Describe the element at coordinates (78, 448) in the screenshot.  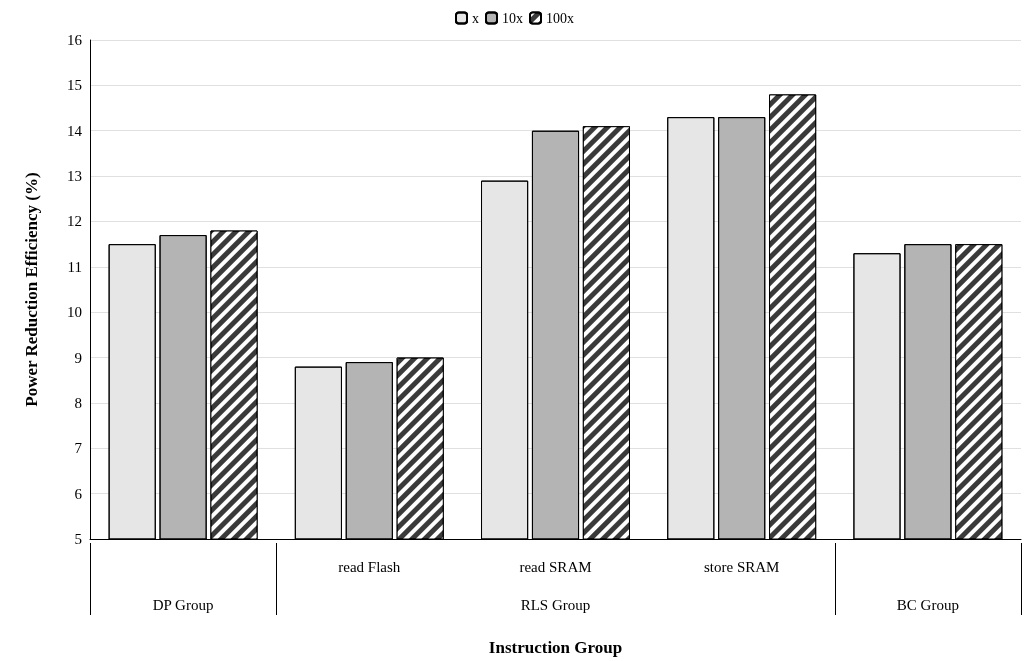
I see `y-tick-label: 7` at that location.